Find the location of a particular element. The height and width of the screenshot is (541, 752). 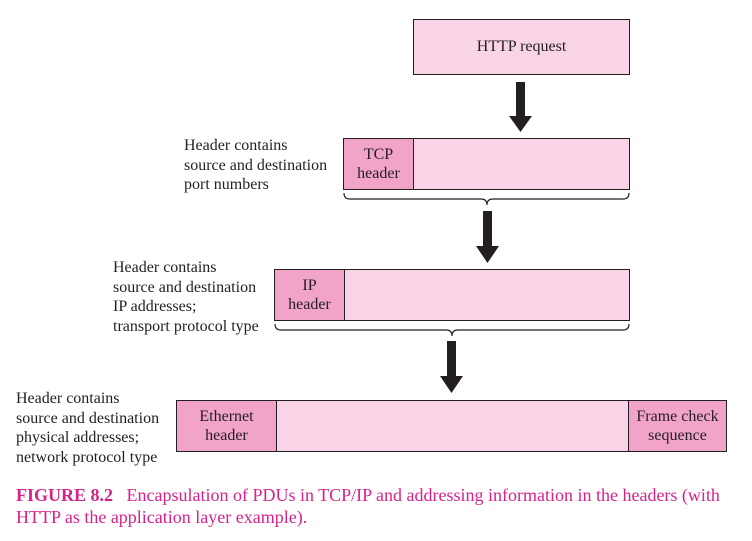

ethernet-frame-box: Ethernet header Frame check sequence is located at coordinates (451, 426).